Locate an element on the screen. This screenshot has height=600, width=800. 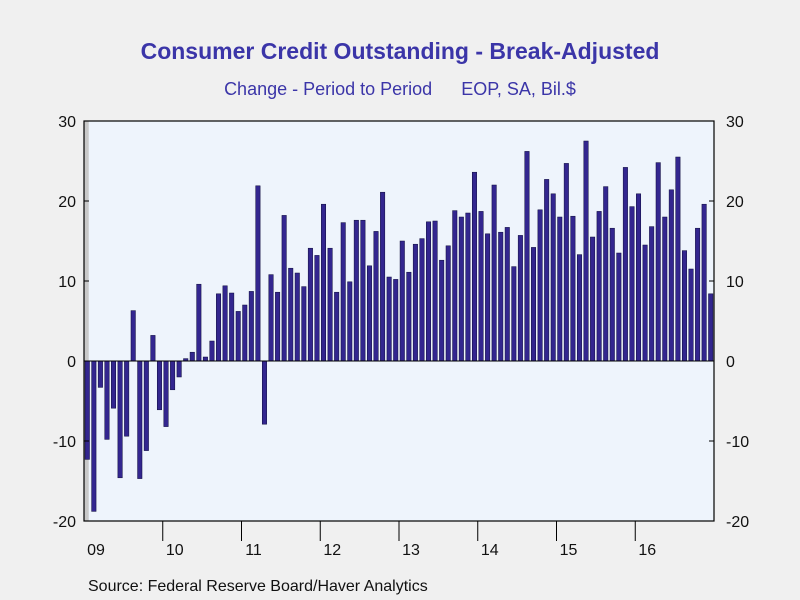
y-tick-label-left: -20 is located at coordinates (64, 522).